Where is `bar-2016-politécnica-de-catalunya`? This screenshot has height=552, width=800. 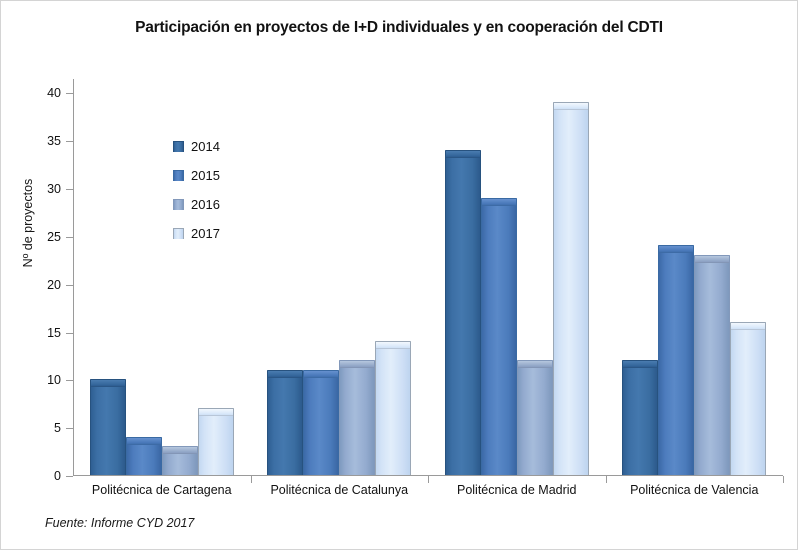
bar-2016-politécnica-de-catalunya is located at coordinates (357, 417).